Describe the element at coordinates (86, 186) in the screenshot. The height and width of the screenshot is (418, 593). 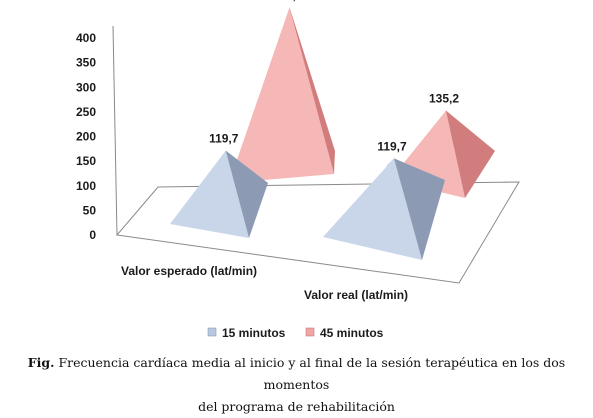
I see `y-tick-label: 100` at that location.